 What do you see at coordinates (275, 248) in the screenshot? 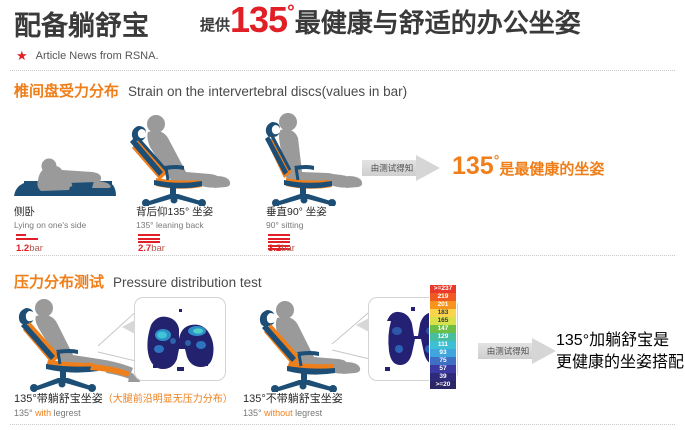
I see `bar-value-number: 3.2` at bounding box center [275, 248].